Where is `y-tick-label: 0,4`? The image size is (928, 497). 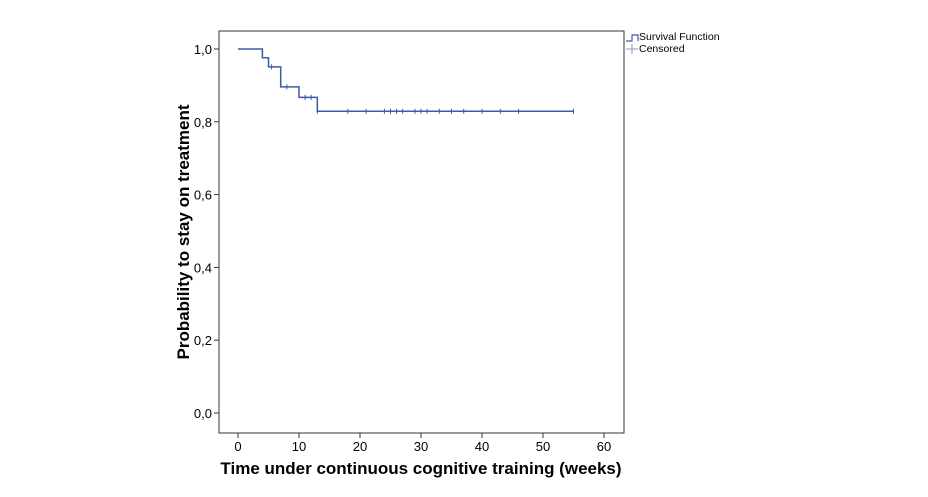
y-tick-label: 0,4 is located at coordinates (203, 267).